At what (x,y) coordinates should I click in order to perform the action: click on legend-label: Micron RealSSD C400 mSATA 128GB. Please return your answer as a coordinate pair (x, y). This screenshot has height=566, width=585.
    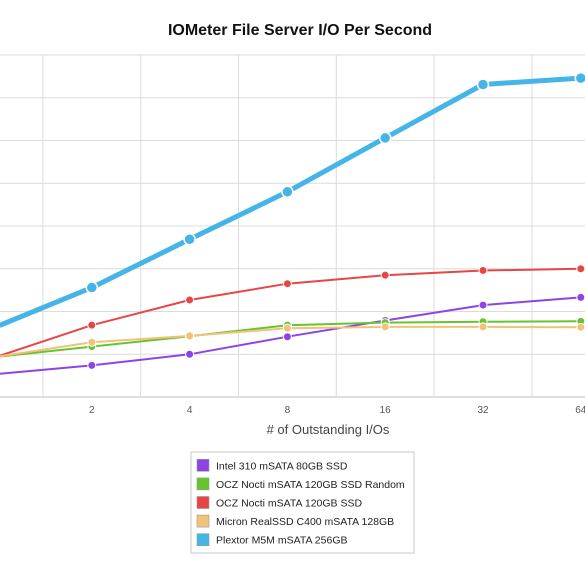
    Looking at the image, I should click on (305, 522).